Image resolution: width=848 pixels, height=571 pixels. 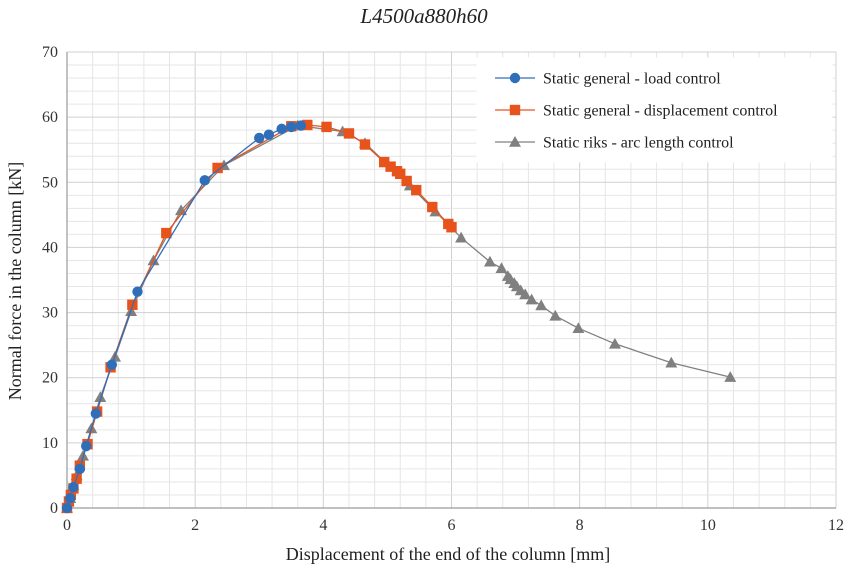 What do you see at coordinates (632, 79) in the screenshot?
I see `legend-label: Static general - load control` at bounding box center [632, 79].